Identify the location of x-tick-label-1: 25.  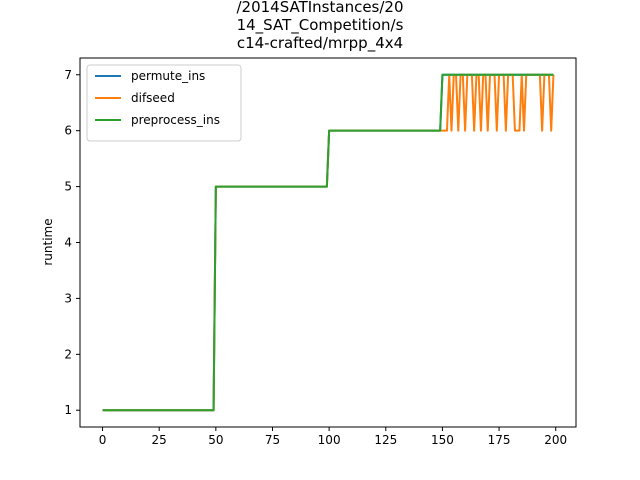
(159, 440).